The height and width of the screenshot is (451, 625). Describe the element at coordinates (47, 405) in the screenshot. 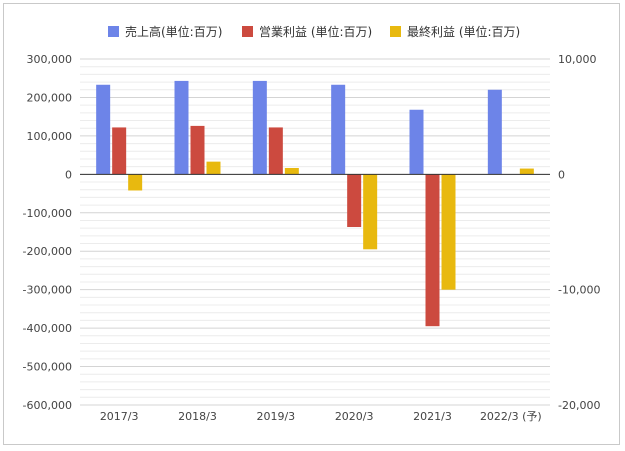

I see `y-left-tick-label: -600,000` at that location.